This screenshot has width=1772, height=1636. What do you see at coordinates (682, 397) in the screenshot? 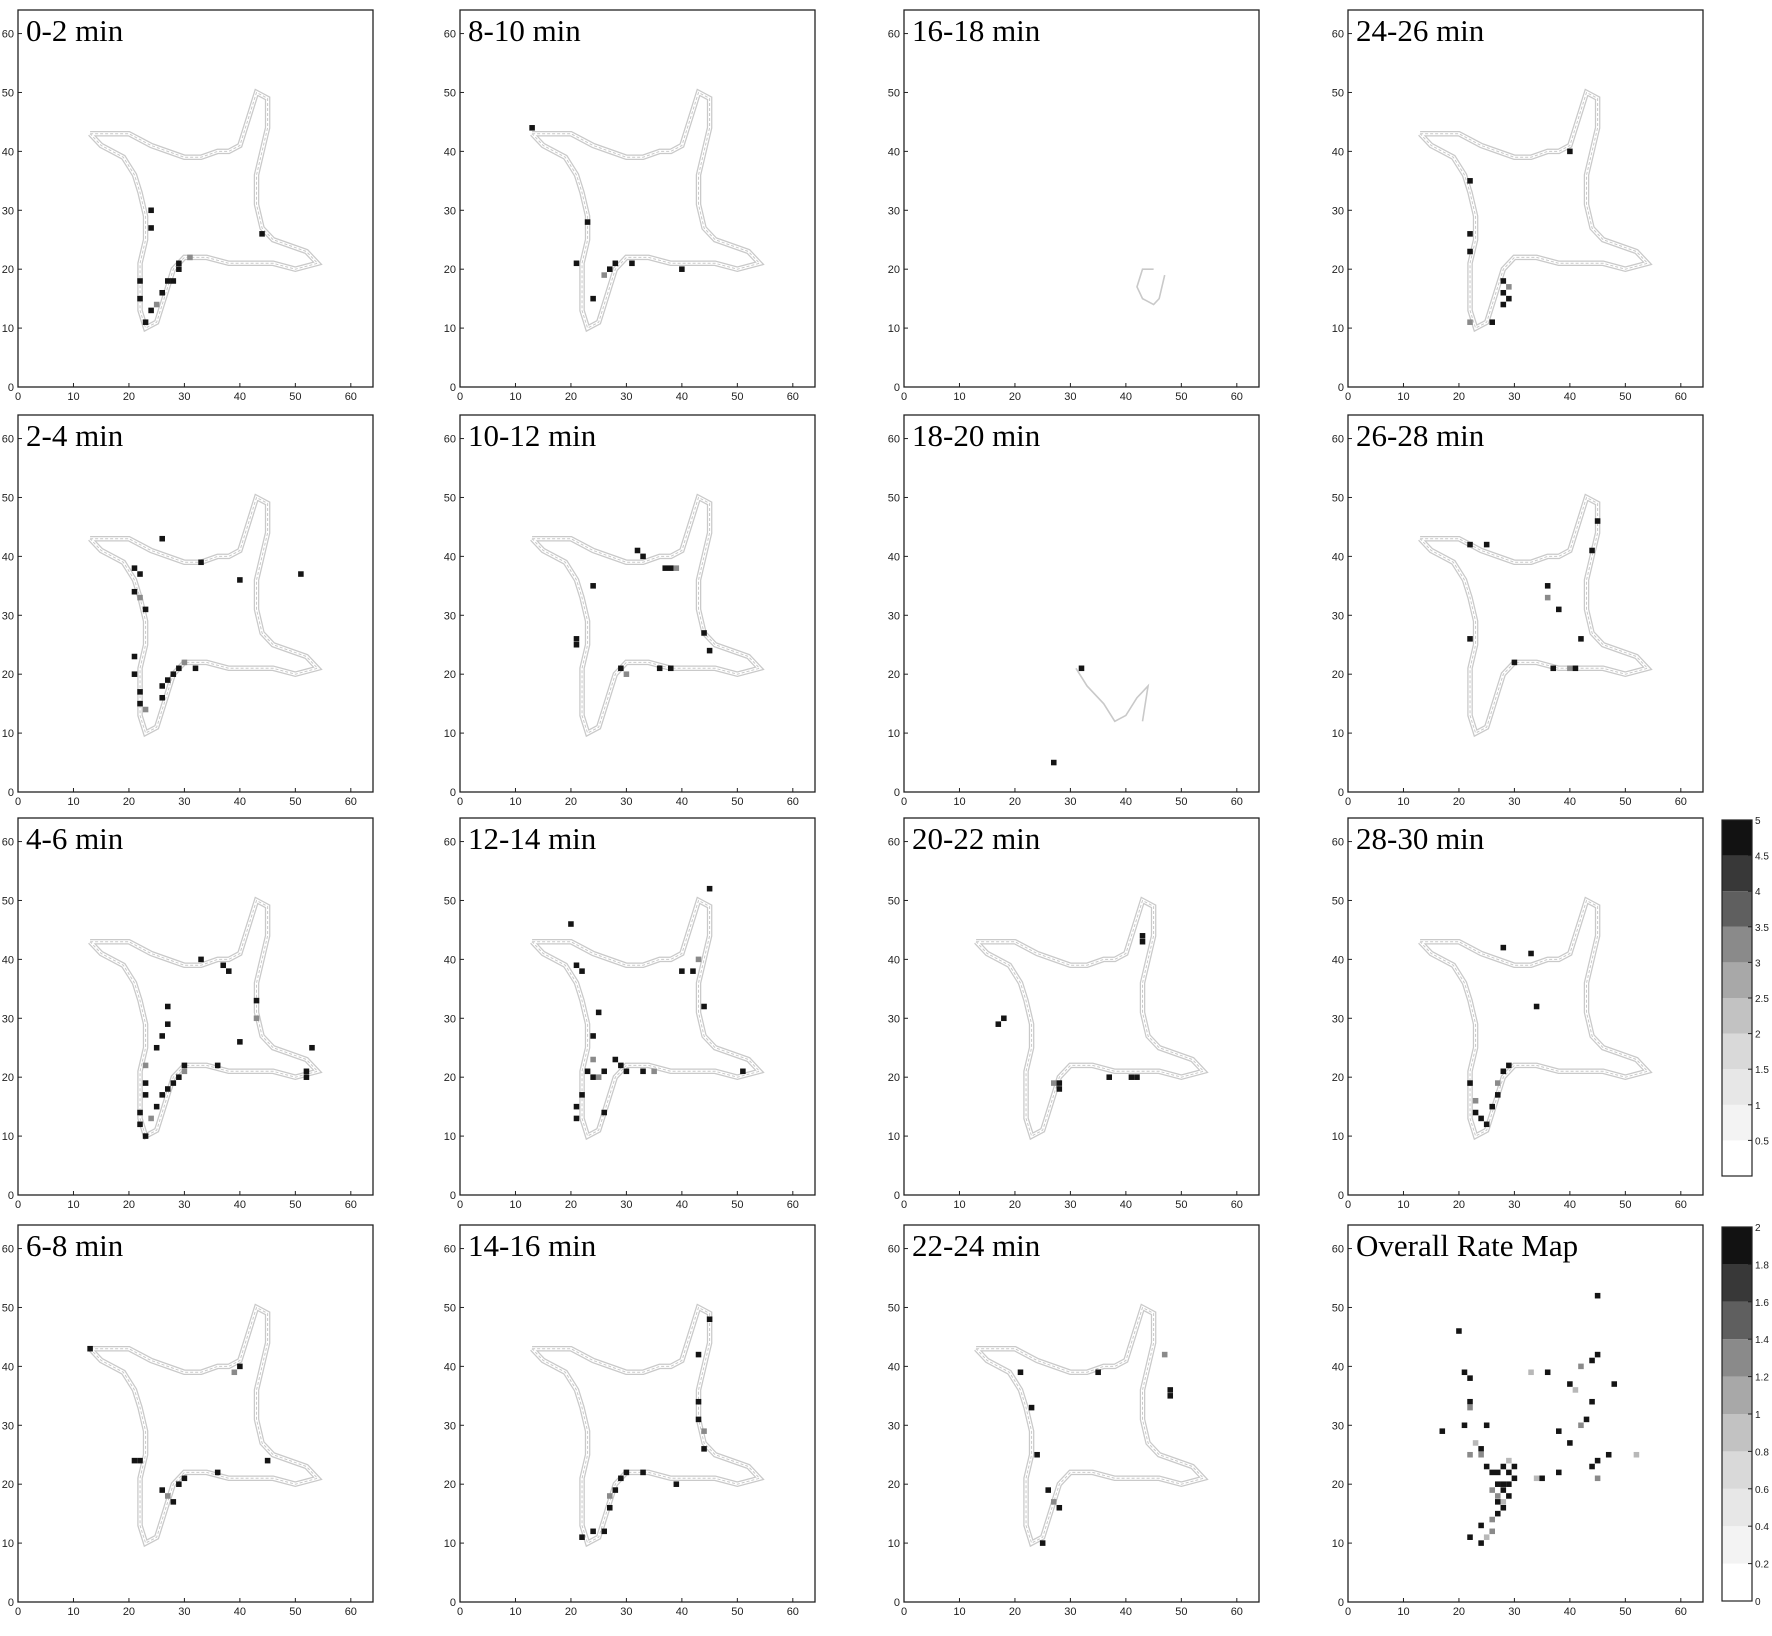
I see `x-tick-label: 40` at bounding box center [682, 397].